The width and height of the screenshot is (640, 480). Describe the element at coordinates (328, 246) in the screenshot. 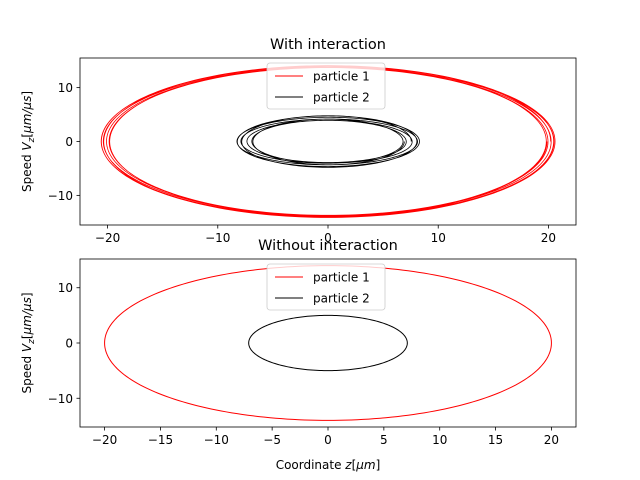

I see `chart-title: Without interaction` at that location.